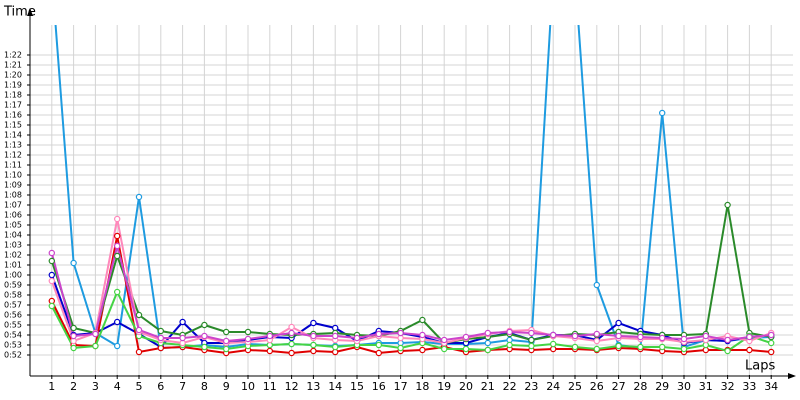  Describe the element at coordinates (13, 95) in the screenshot. I see `y-tick-label: 1:18` at that location.